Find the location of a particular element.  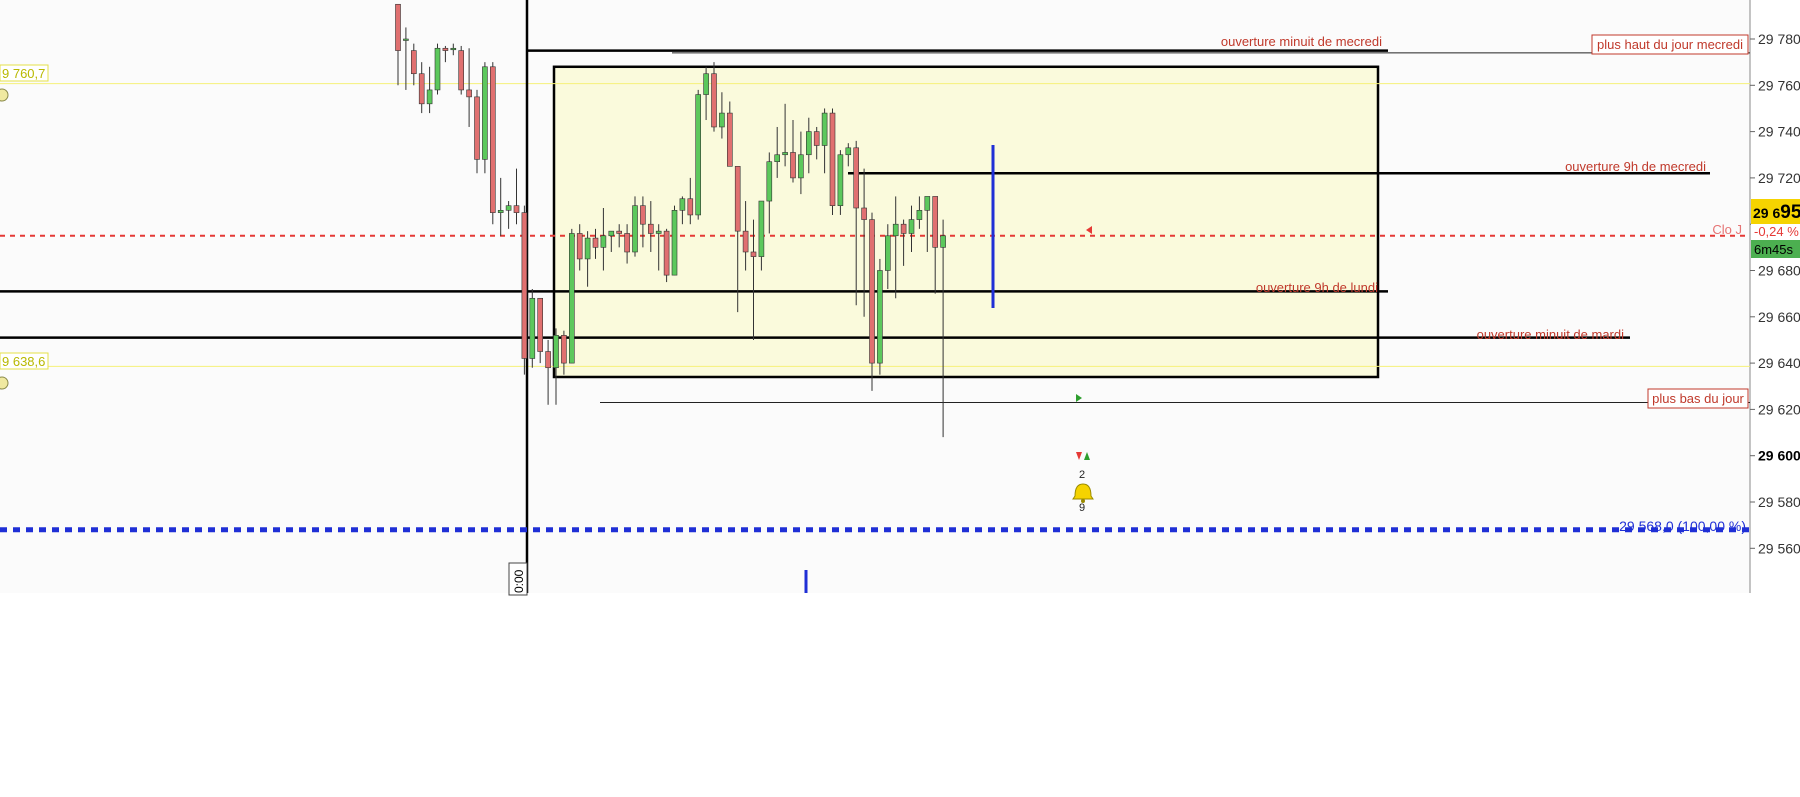

svg-text: 0:00 is located at coordinates (519, 581).